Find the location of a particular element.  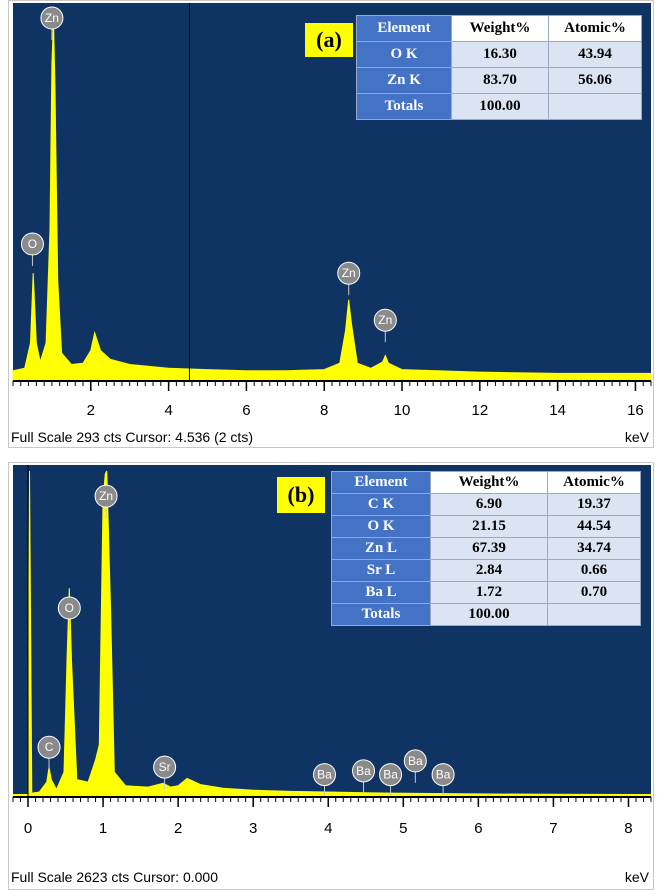

peak-label: C is located at coordinates (49, 752).